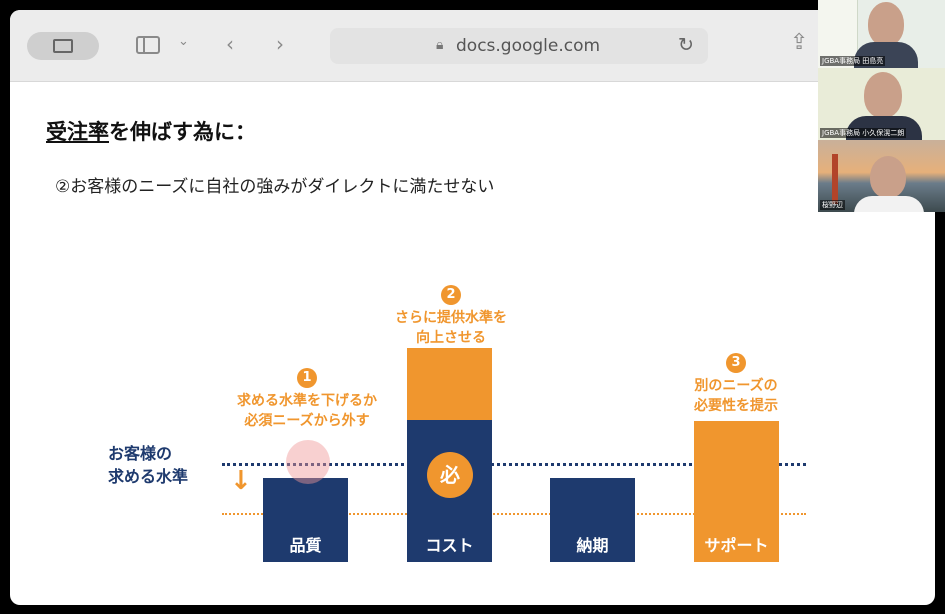 The image size is (945, 614). Describe the element at coordinates (307, 421) in the screenshot. I see `annotation-line: 必須ニーズから外す` at that location.